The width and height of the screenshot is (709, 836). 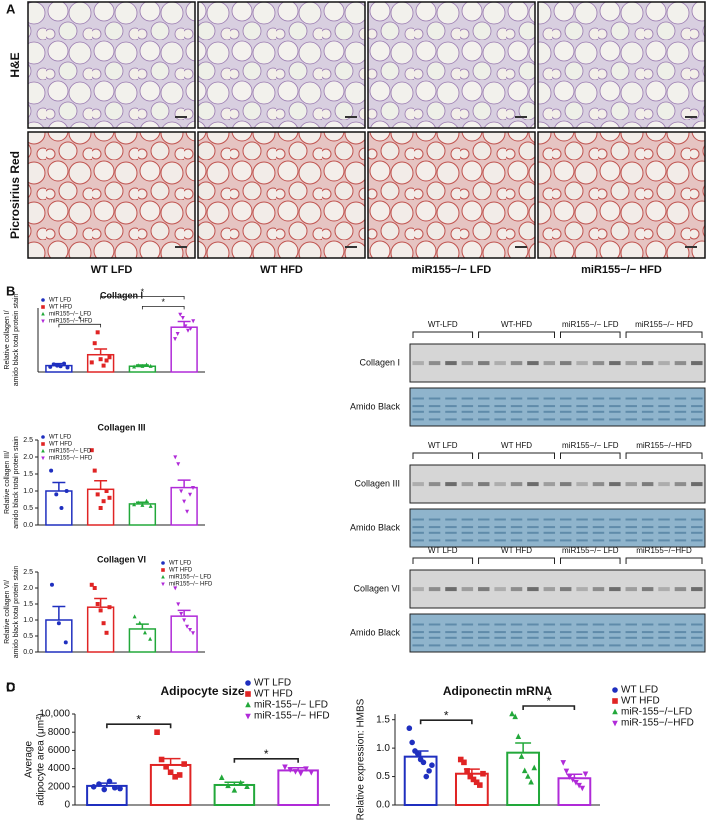 What do you see at coordinates (516, 445) in the screenshot?
I see `group-label: WT HFD` at bounding box center [516, 445].